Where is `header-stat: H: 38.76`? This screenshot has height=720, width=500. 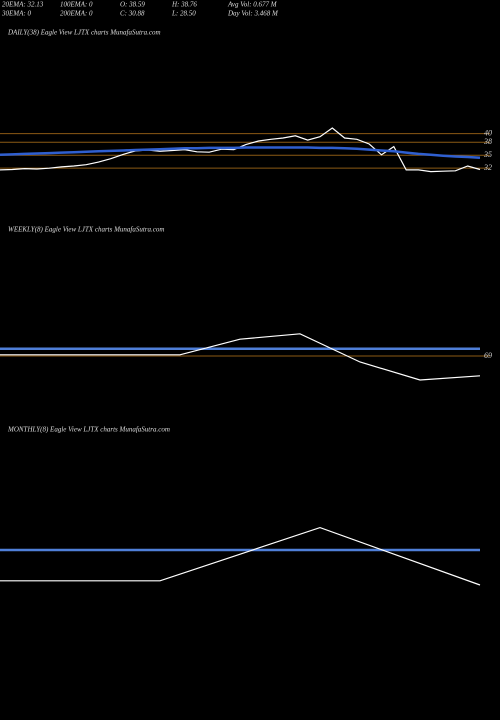 header-stat: H: 38.76 is located at coordinates (184, 5).